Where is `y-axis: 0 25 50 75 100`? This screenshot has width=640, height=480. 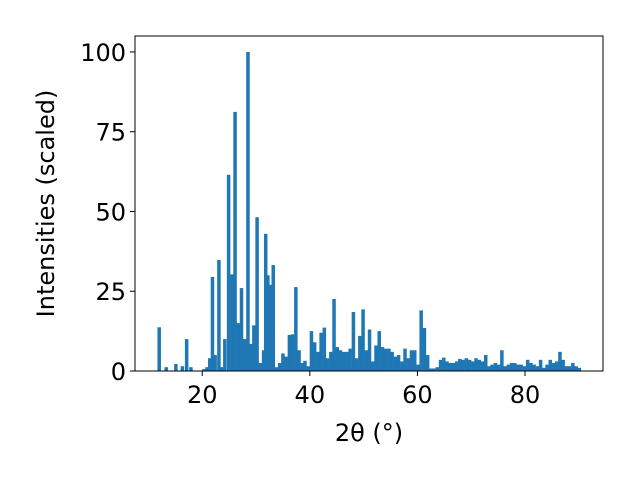 y-axis: 0 25 50 75 100 is located at coordinates (107, 212).